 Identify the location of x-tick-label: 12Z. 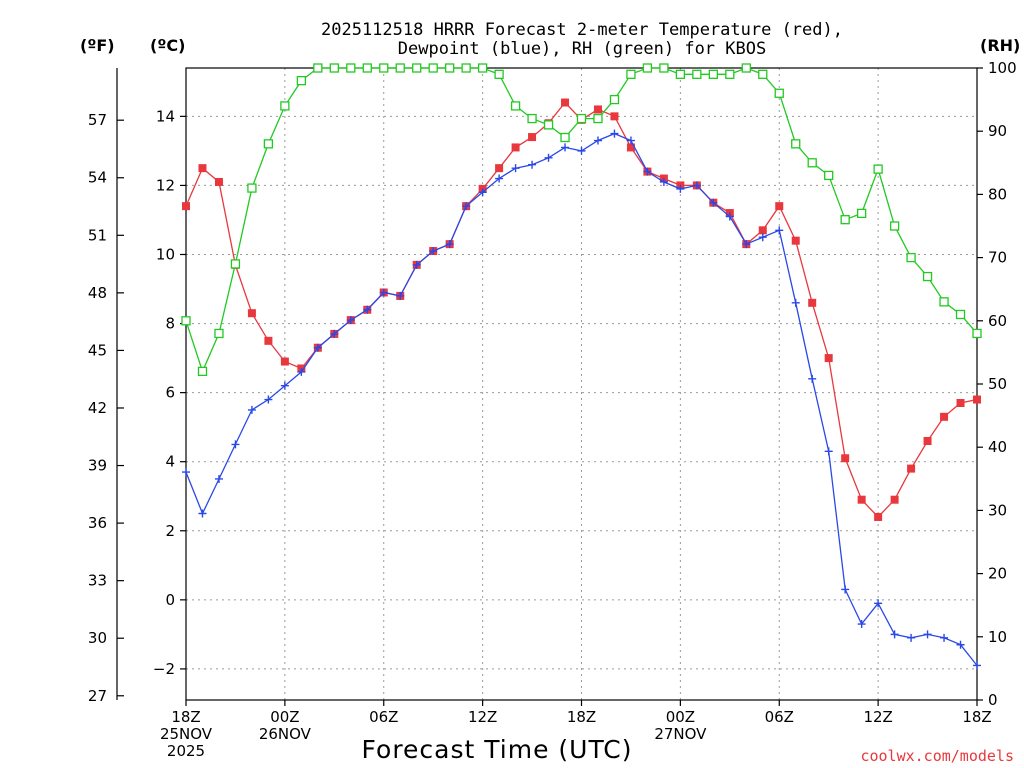
(877, 717).